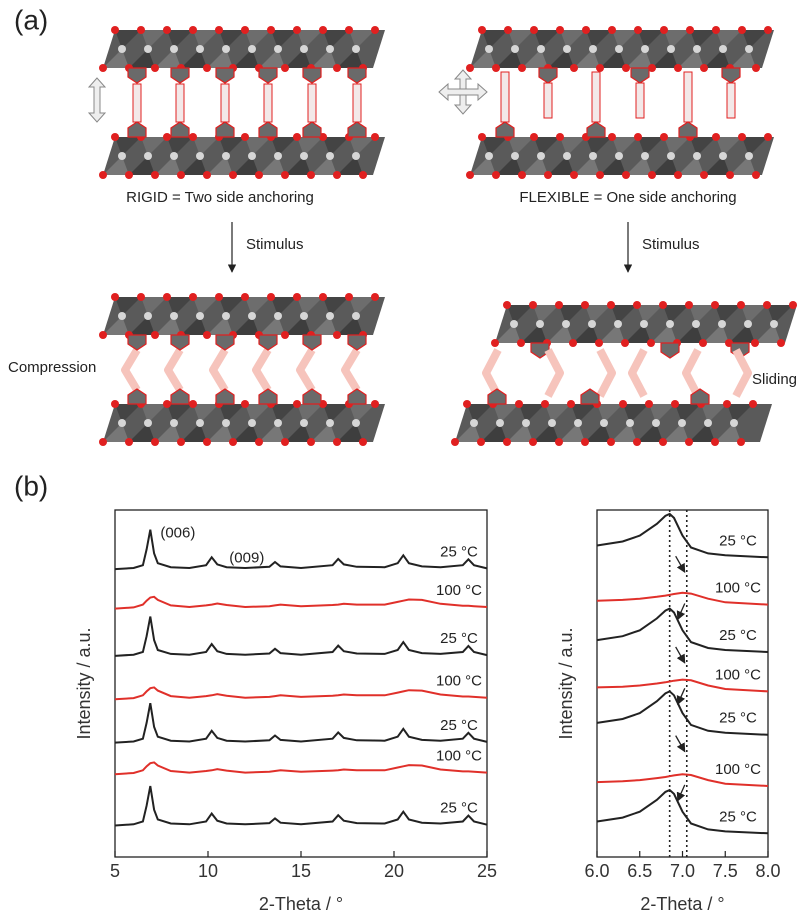 The width and height of the screenshot is (811, 921). What do you see at coordinates (774, 379) in the screenshot?
I see `sliding-label: Sliding` at bounding box center [774, 379].